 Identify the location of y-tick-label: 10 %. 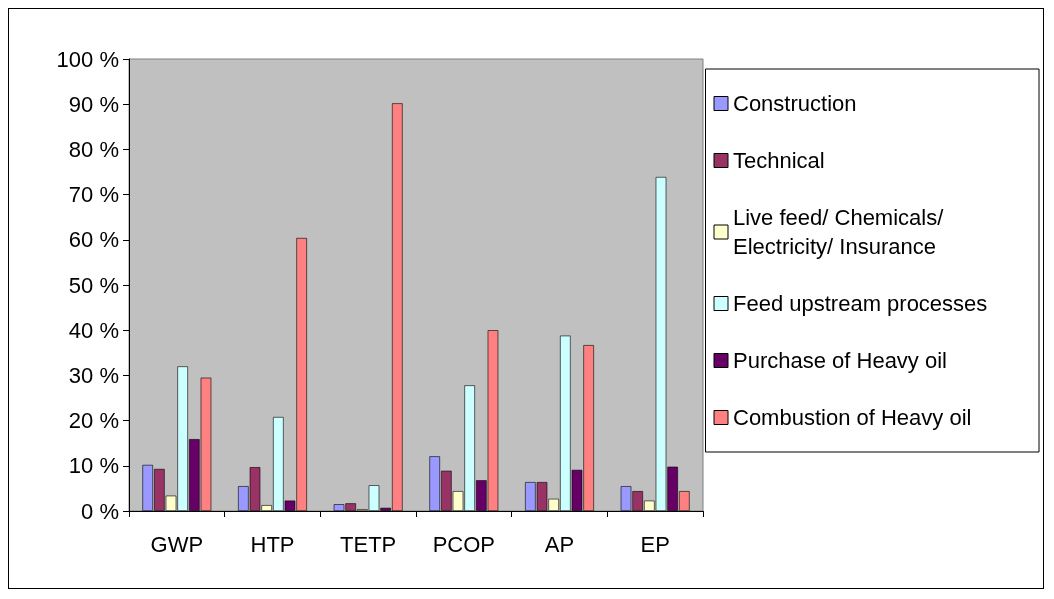
(93, 466).